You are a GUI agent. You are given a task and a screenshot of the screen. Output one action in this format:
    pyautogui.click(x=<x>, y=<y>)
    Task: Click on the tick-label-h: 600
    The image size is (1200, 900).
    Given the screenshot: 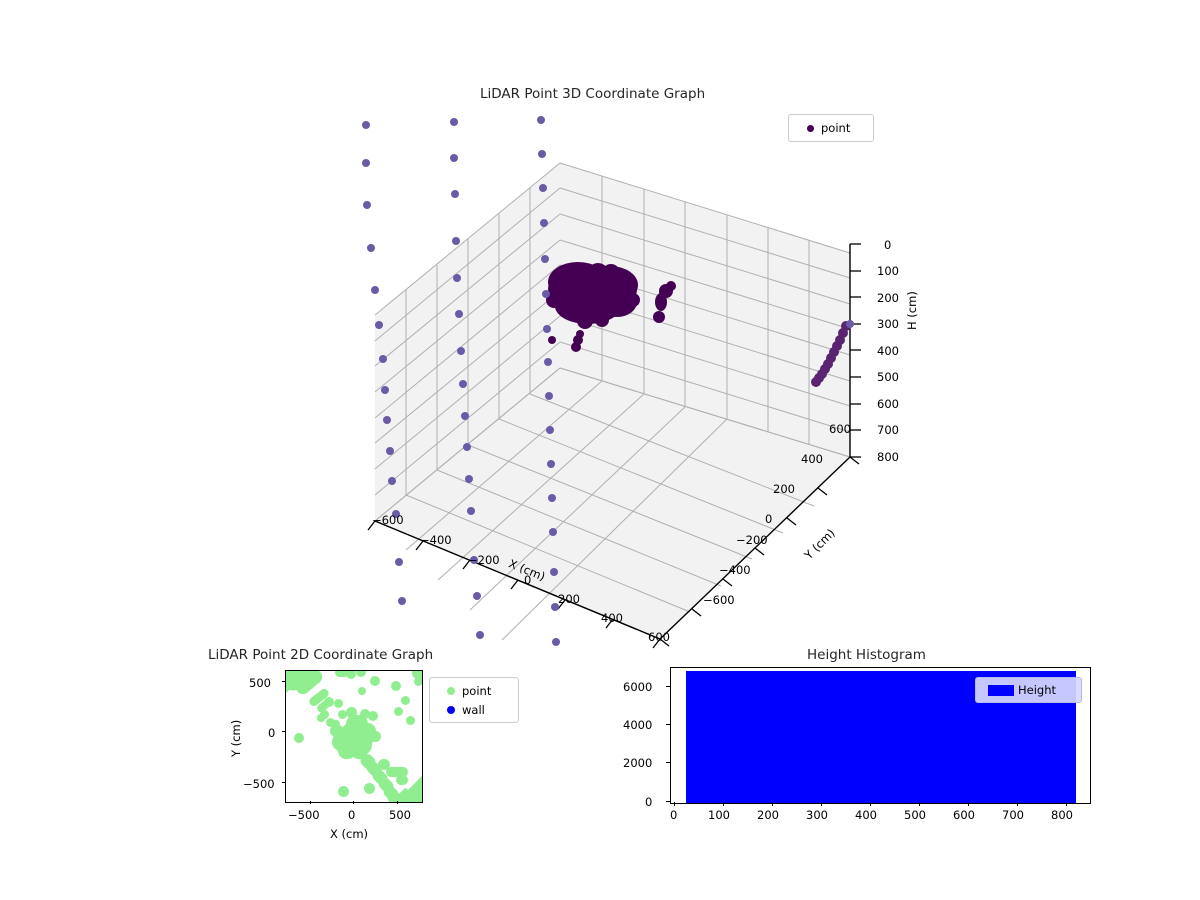 What is the action you would take?
    pyautogui.click(x=888, y=404)
    